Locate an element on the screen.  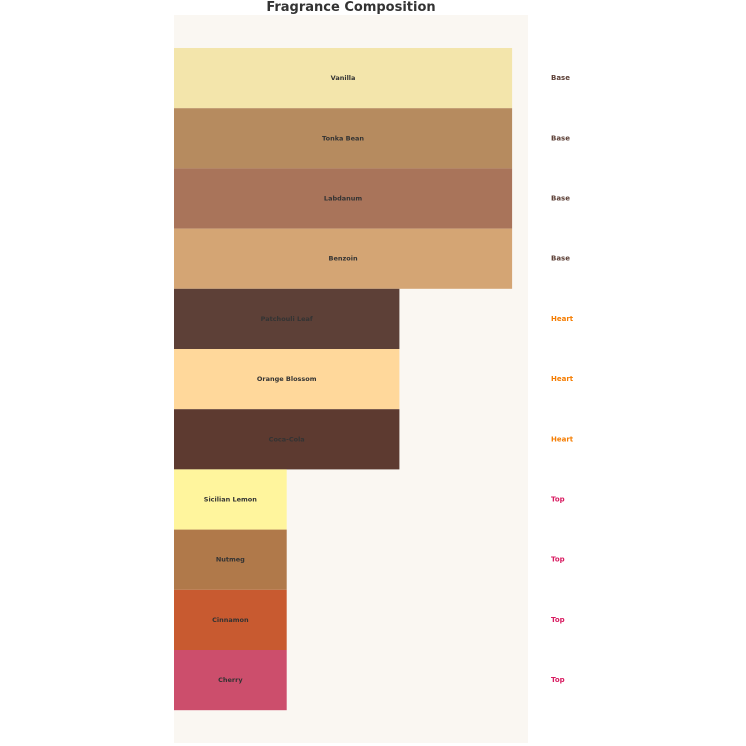
bar-label: Tonka Bean is located at coordinates (343, 138).